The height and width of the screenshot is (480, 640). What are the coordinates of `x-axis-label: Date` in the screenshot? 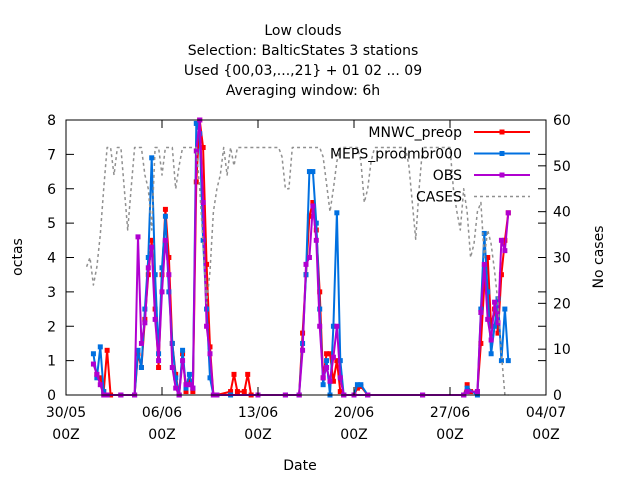 It's located at (299, 466).